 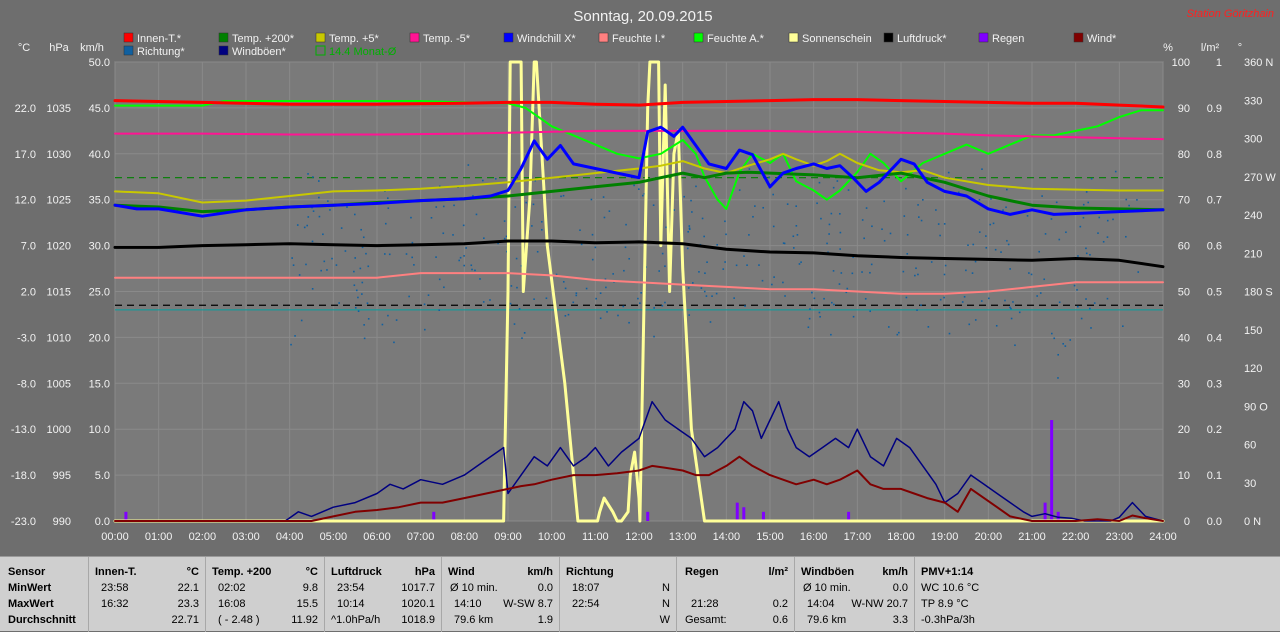 I want to click on x-tick-label: 04:00, so click(x=290, y=537).